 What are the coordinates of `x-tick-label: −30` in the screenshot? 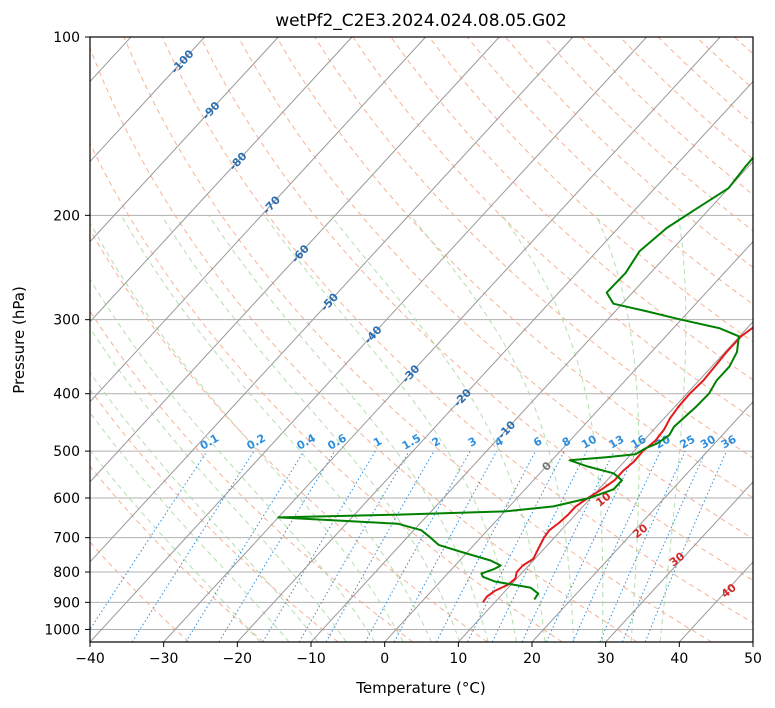 It's located at (164, 659).